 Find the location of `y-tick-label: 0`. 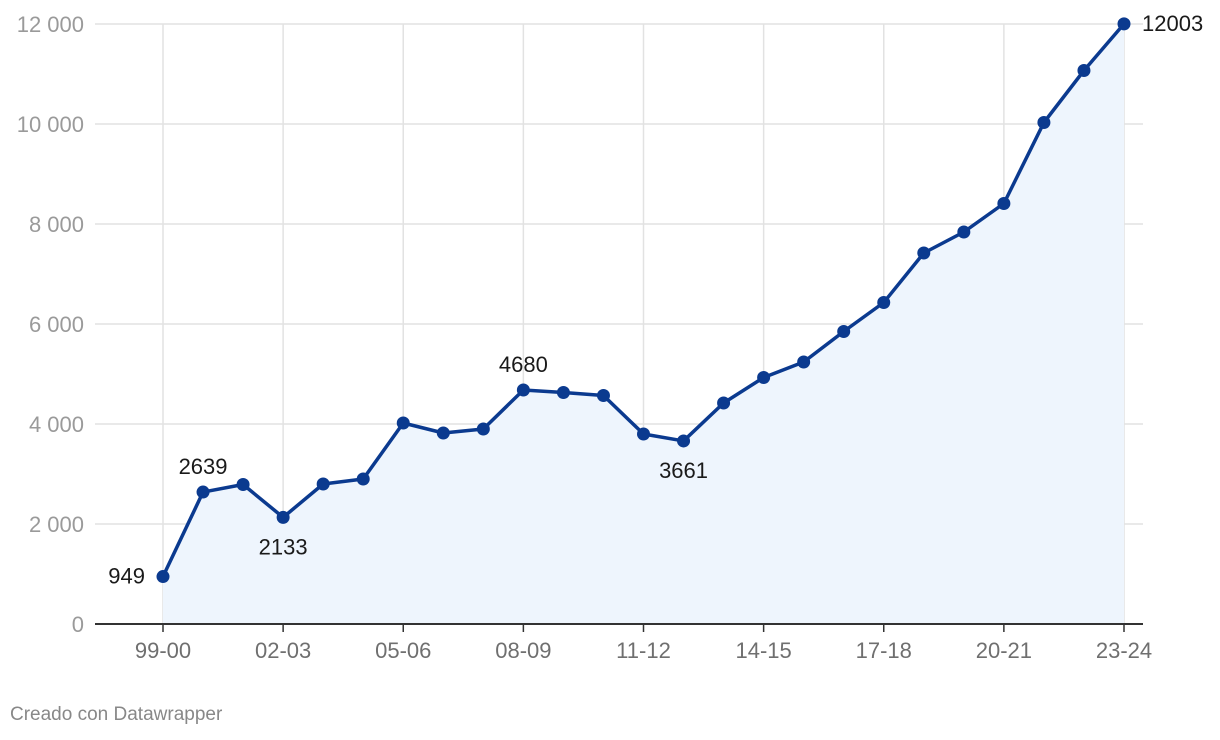

y-tick-label: 0 is located at coordinates (78, 624).